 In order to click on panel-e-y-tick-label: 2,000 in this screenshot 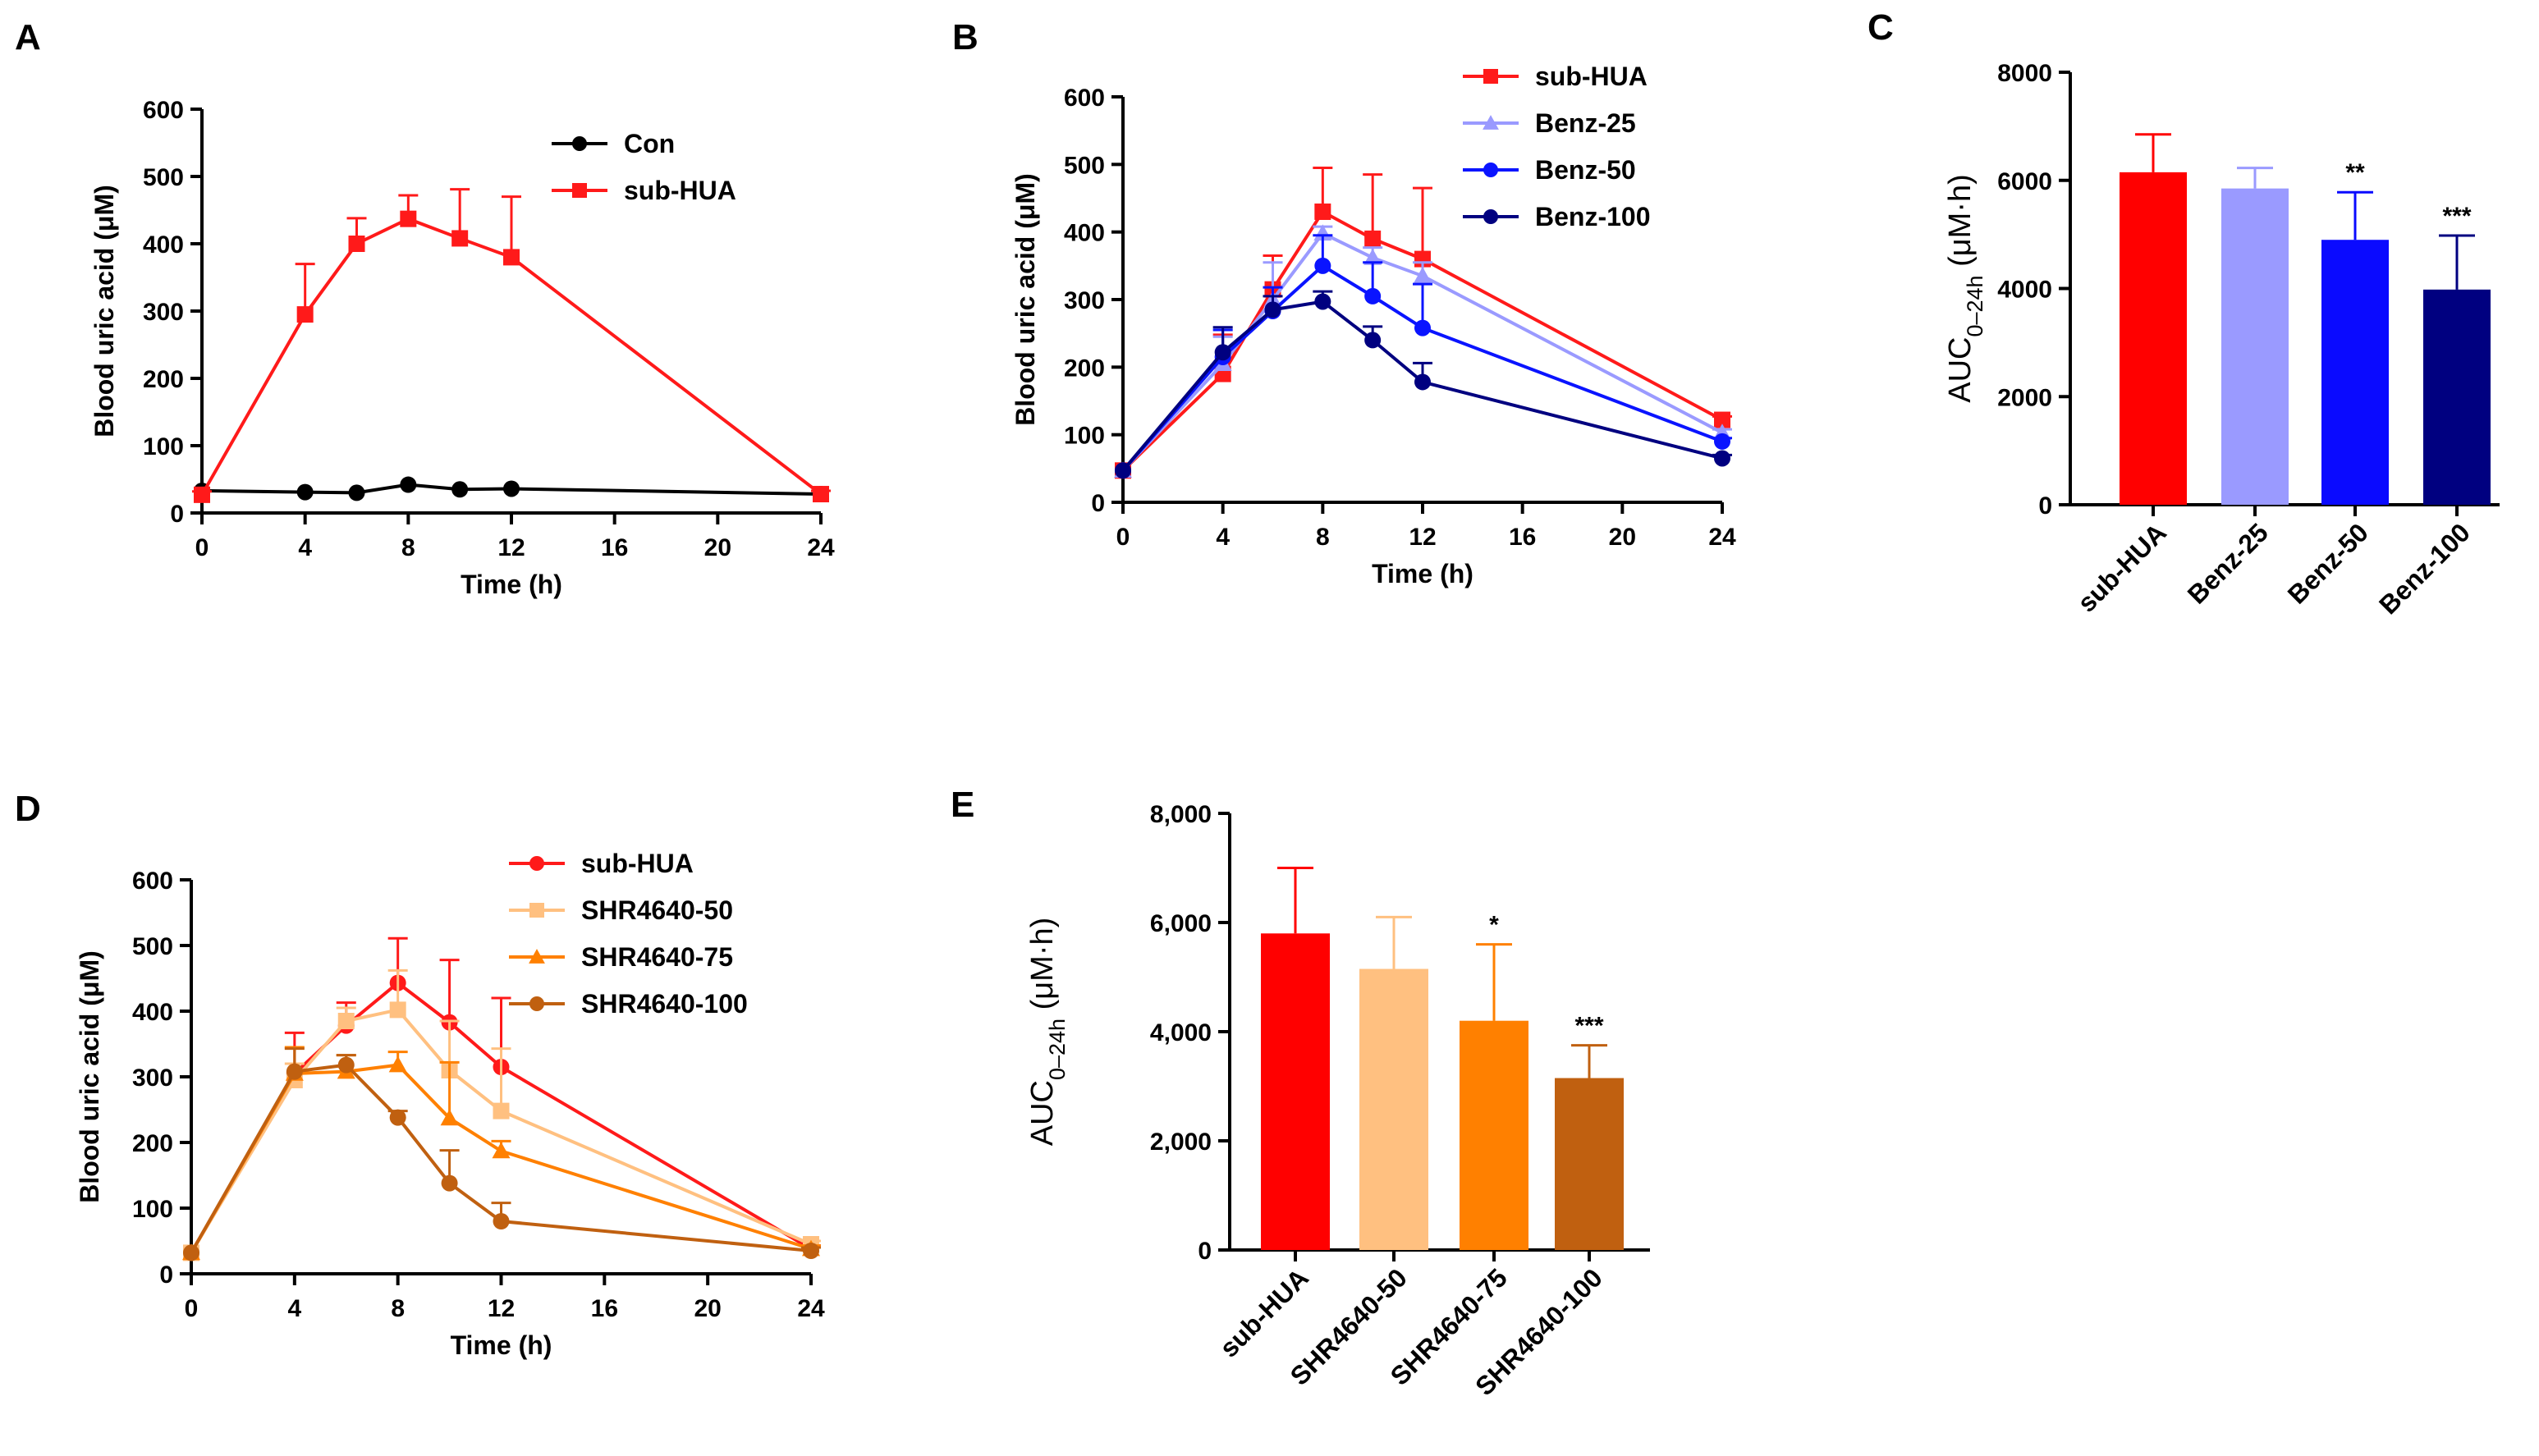, I will do `click(1181, 1142)`.